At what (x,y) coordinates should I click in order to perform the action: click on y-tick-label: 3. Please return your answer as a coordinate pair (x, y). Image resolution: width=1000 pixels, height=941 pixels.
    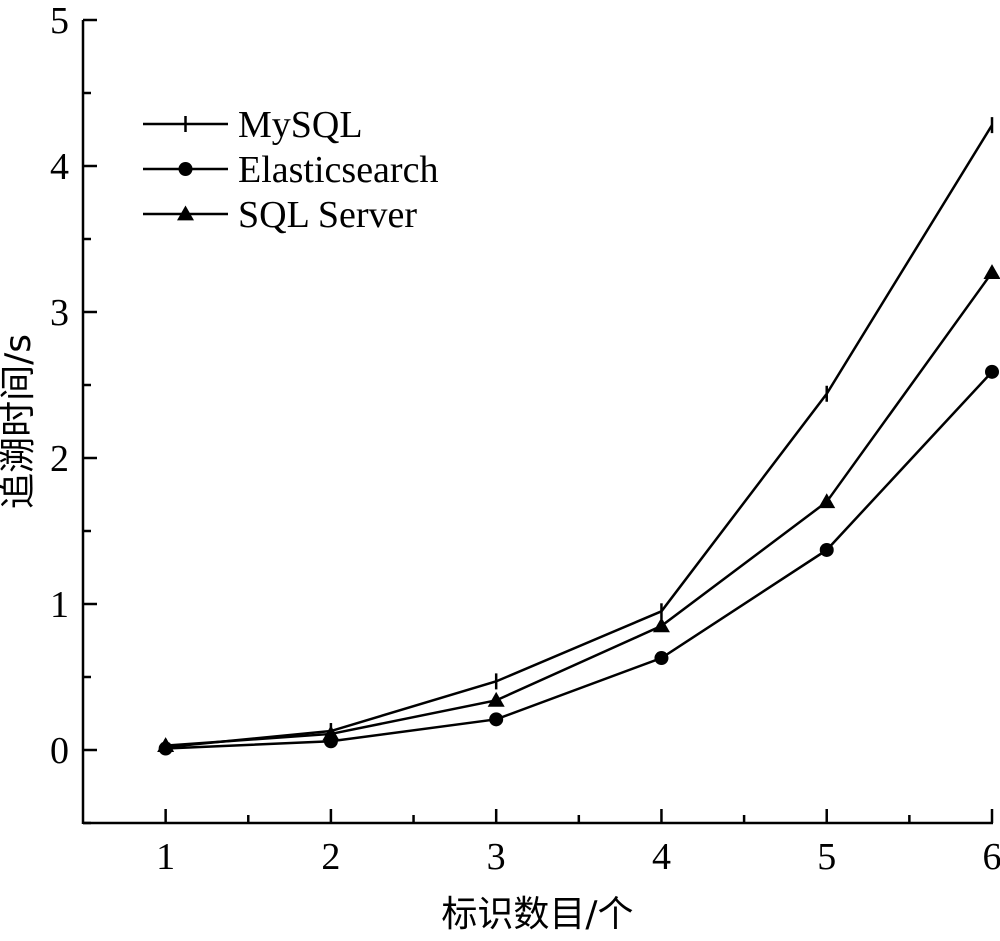
    Looking at the image, I should click on (59, 313).